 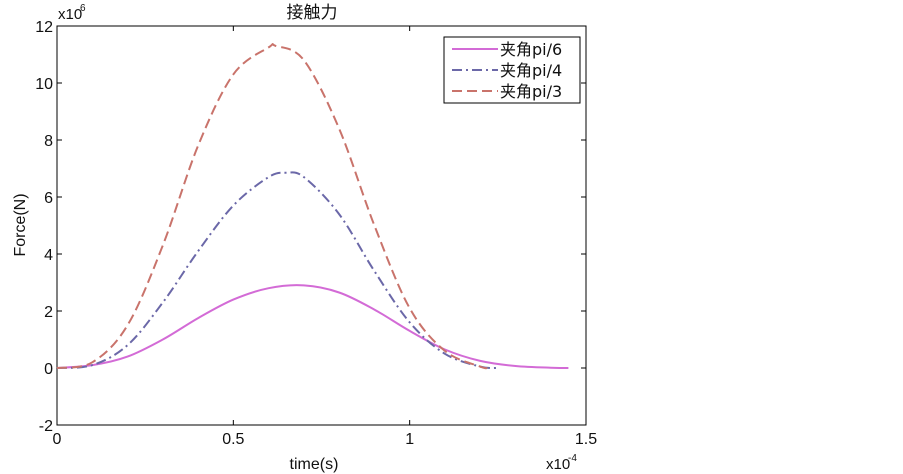 What do you see at coordinates (44, 227) in the screenshot?
I see `y-tick-labels: -2 0 2 4 6 8 10 12` at bounding box center [44, 227].